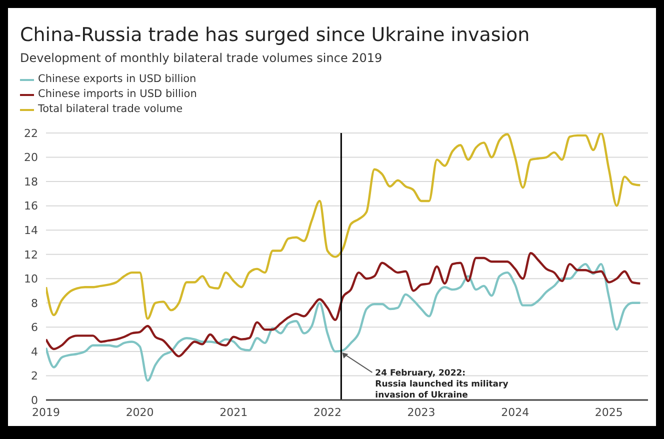 The image size is (664, 439). What do you see at coordinates (117, 79) in the screenshot?
I see `legend-label: Chinese exports in USD billion` at bounding box center [117, 79].